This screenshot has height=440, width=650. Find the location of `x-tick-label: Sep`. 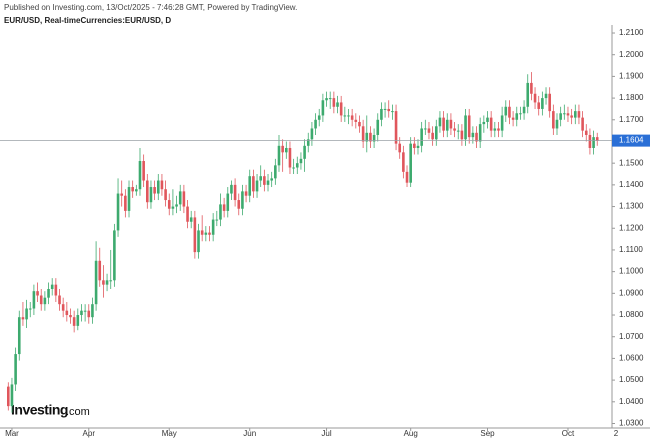

x-tick-label: Sep is located at coordinates (487, 433).